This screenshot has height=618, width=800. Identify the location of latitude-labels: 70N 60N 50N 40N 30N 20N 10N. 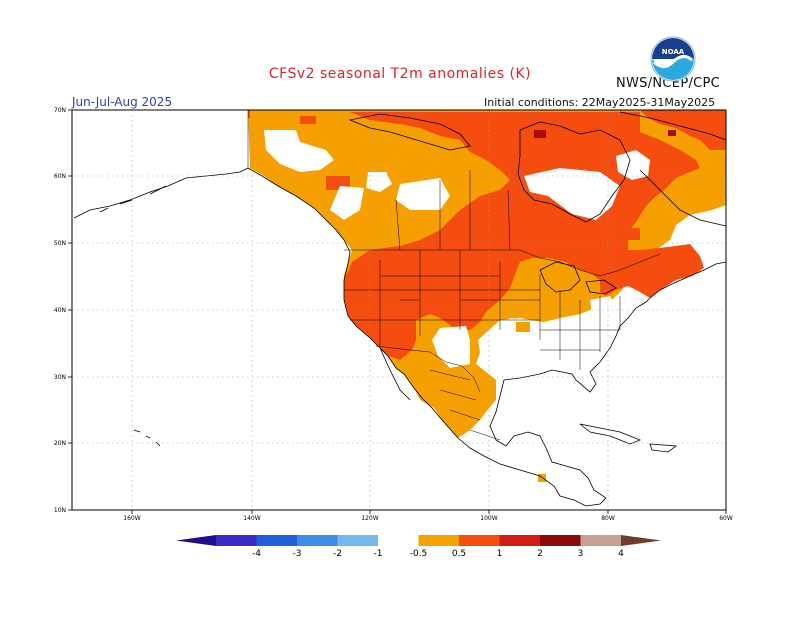
(60, 310).